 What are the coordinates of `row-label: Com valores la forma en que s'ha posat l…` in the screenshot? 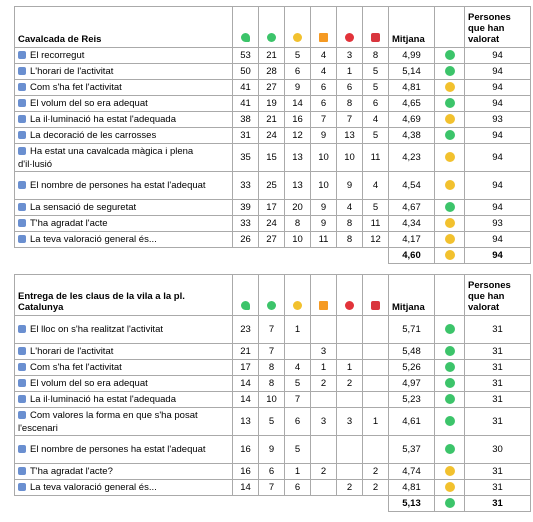 It's located at (108, 421).